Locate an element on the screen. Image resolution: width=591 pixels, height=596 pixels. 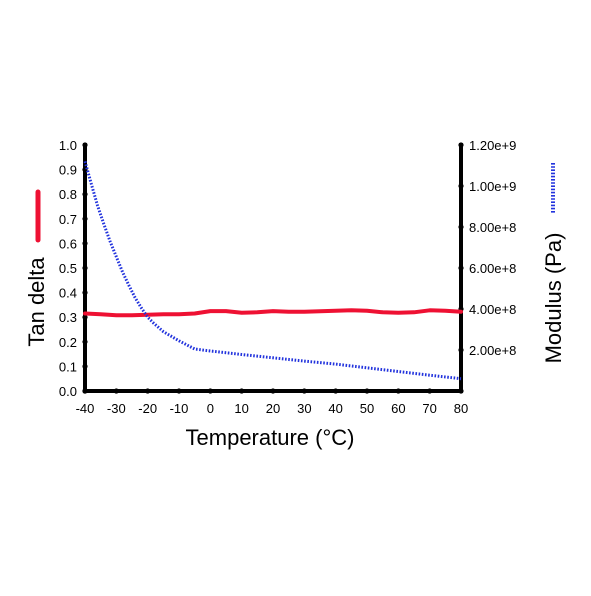
right-y-tick-label: 8.00e+8 is located at coordinates (492, 227).